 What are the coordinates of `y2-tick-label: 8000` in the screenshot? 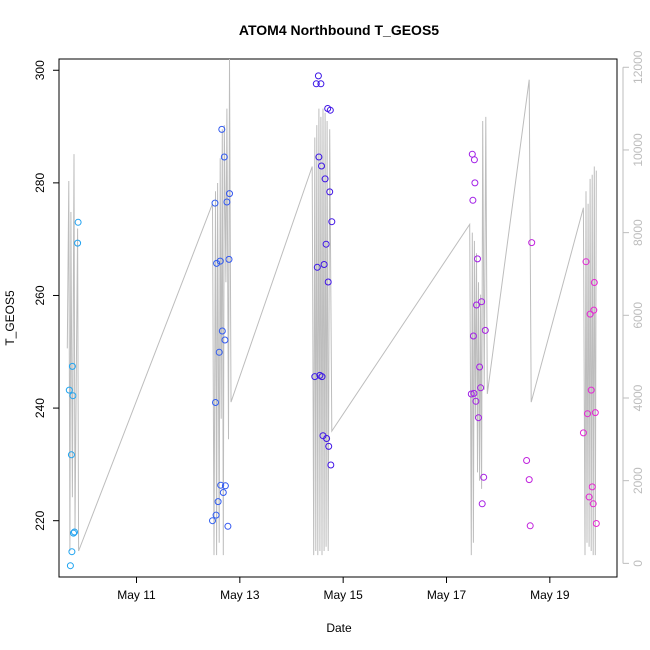 It's located at (638, 232).